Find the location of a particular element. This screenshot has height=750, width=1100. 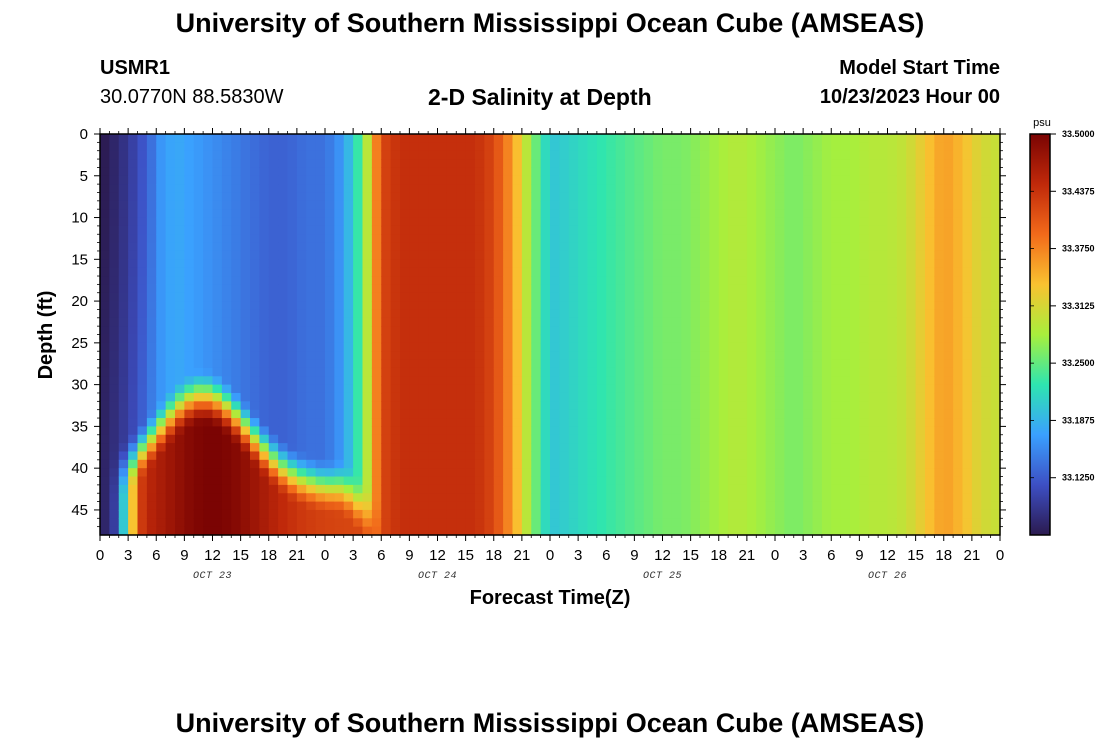

x-tick-label: 15 is located at coordinates (915, 555).